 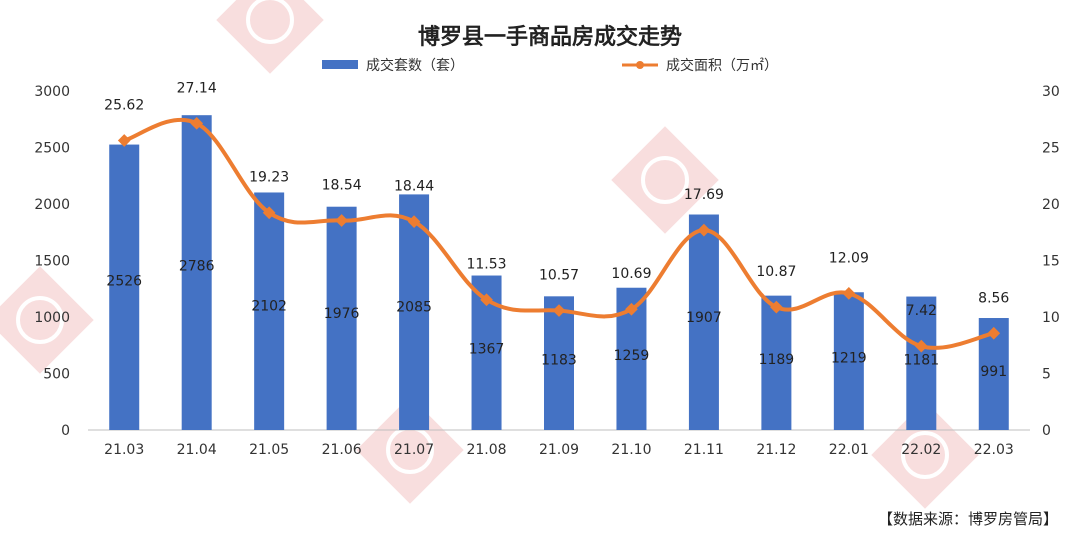 I want to click on left-axis-ticks: 0 500 1000 1500 2000 2500 3000, so click(x=52, y=261).